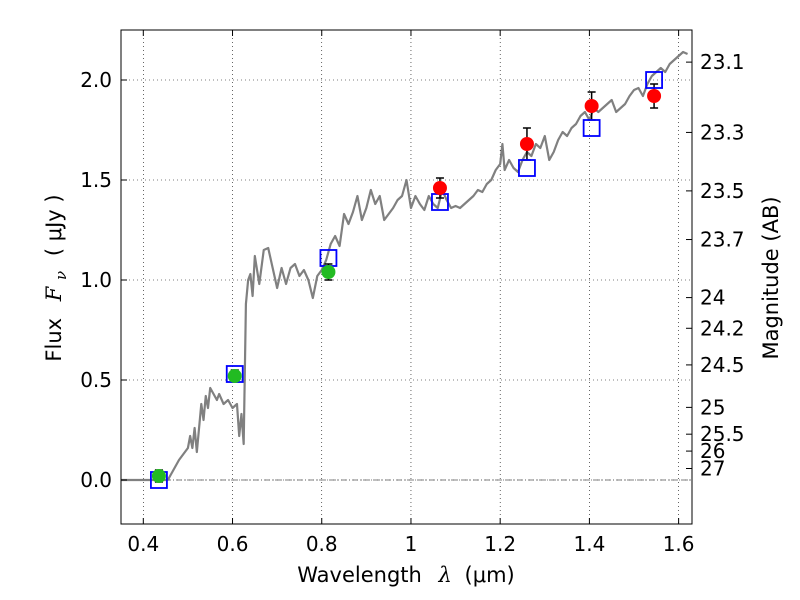 This screenshot has height=600, width=800. I want to click on magnitude-tick-label: 23.5, so click(722, 191).